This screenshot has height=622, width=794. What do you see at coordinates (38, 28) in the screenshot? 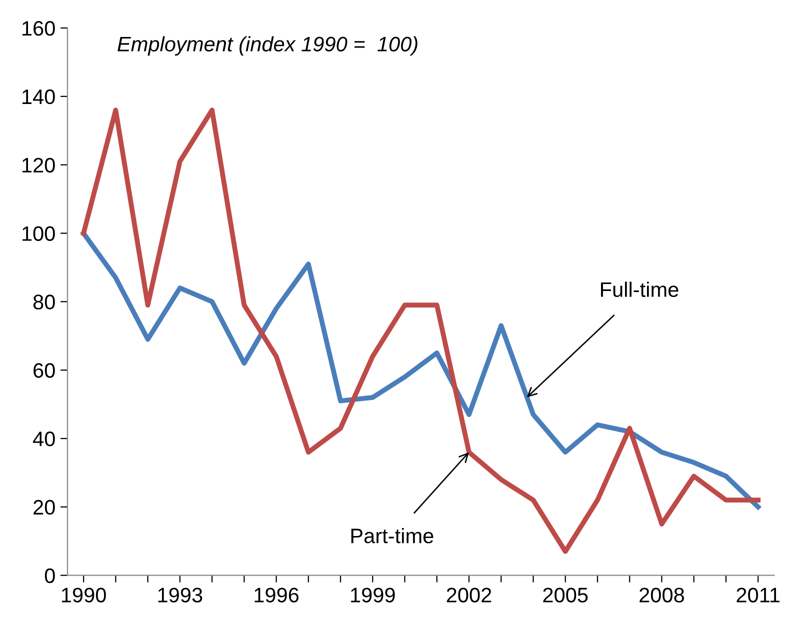
I see `y-tick-label: 160` at bounding box center [38, 28].